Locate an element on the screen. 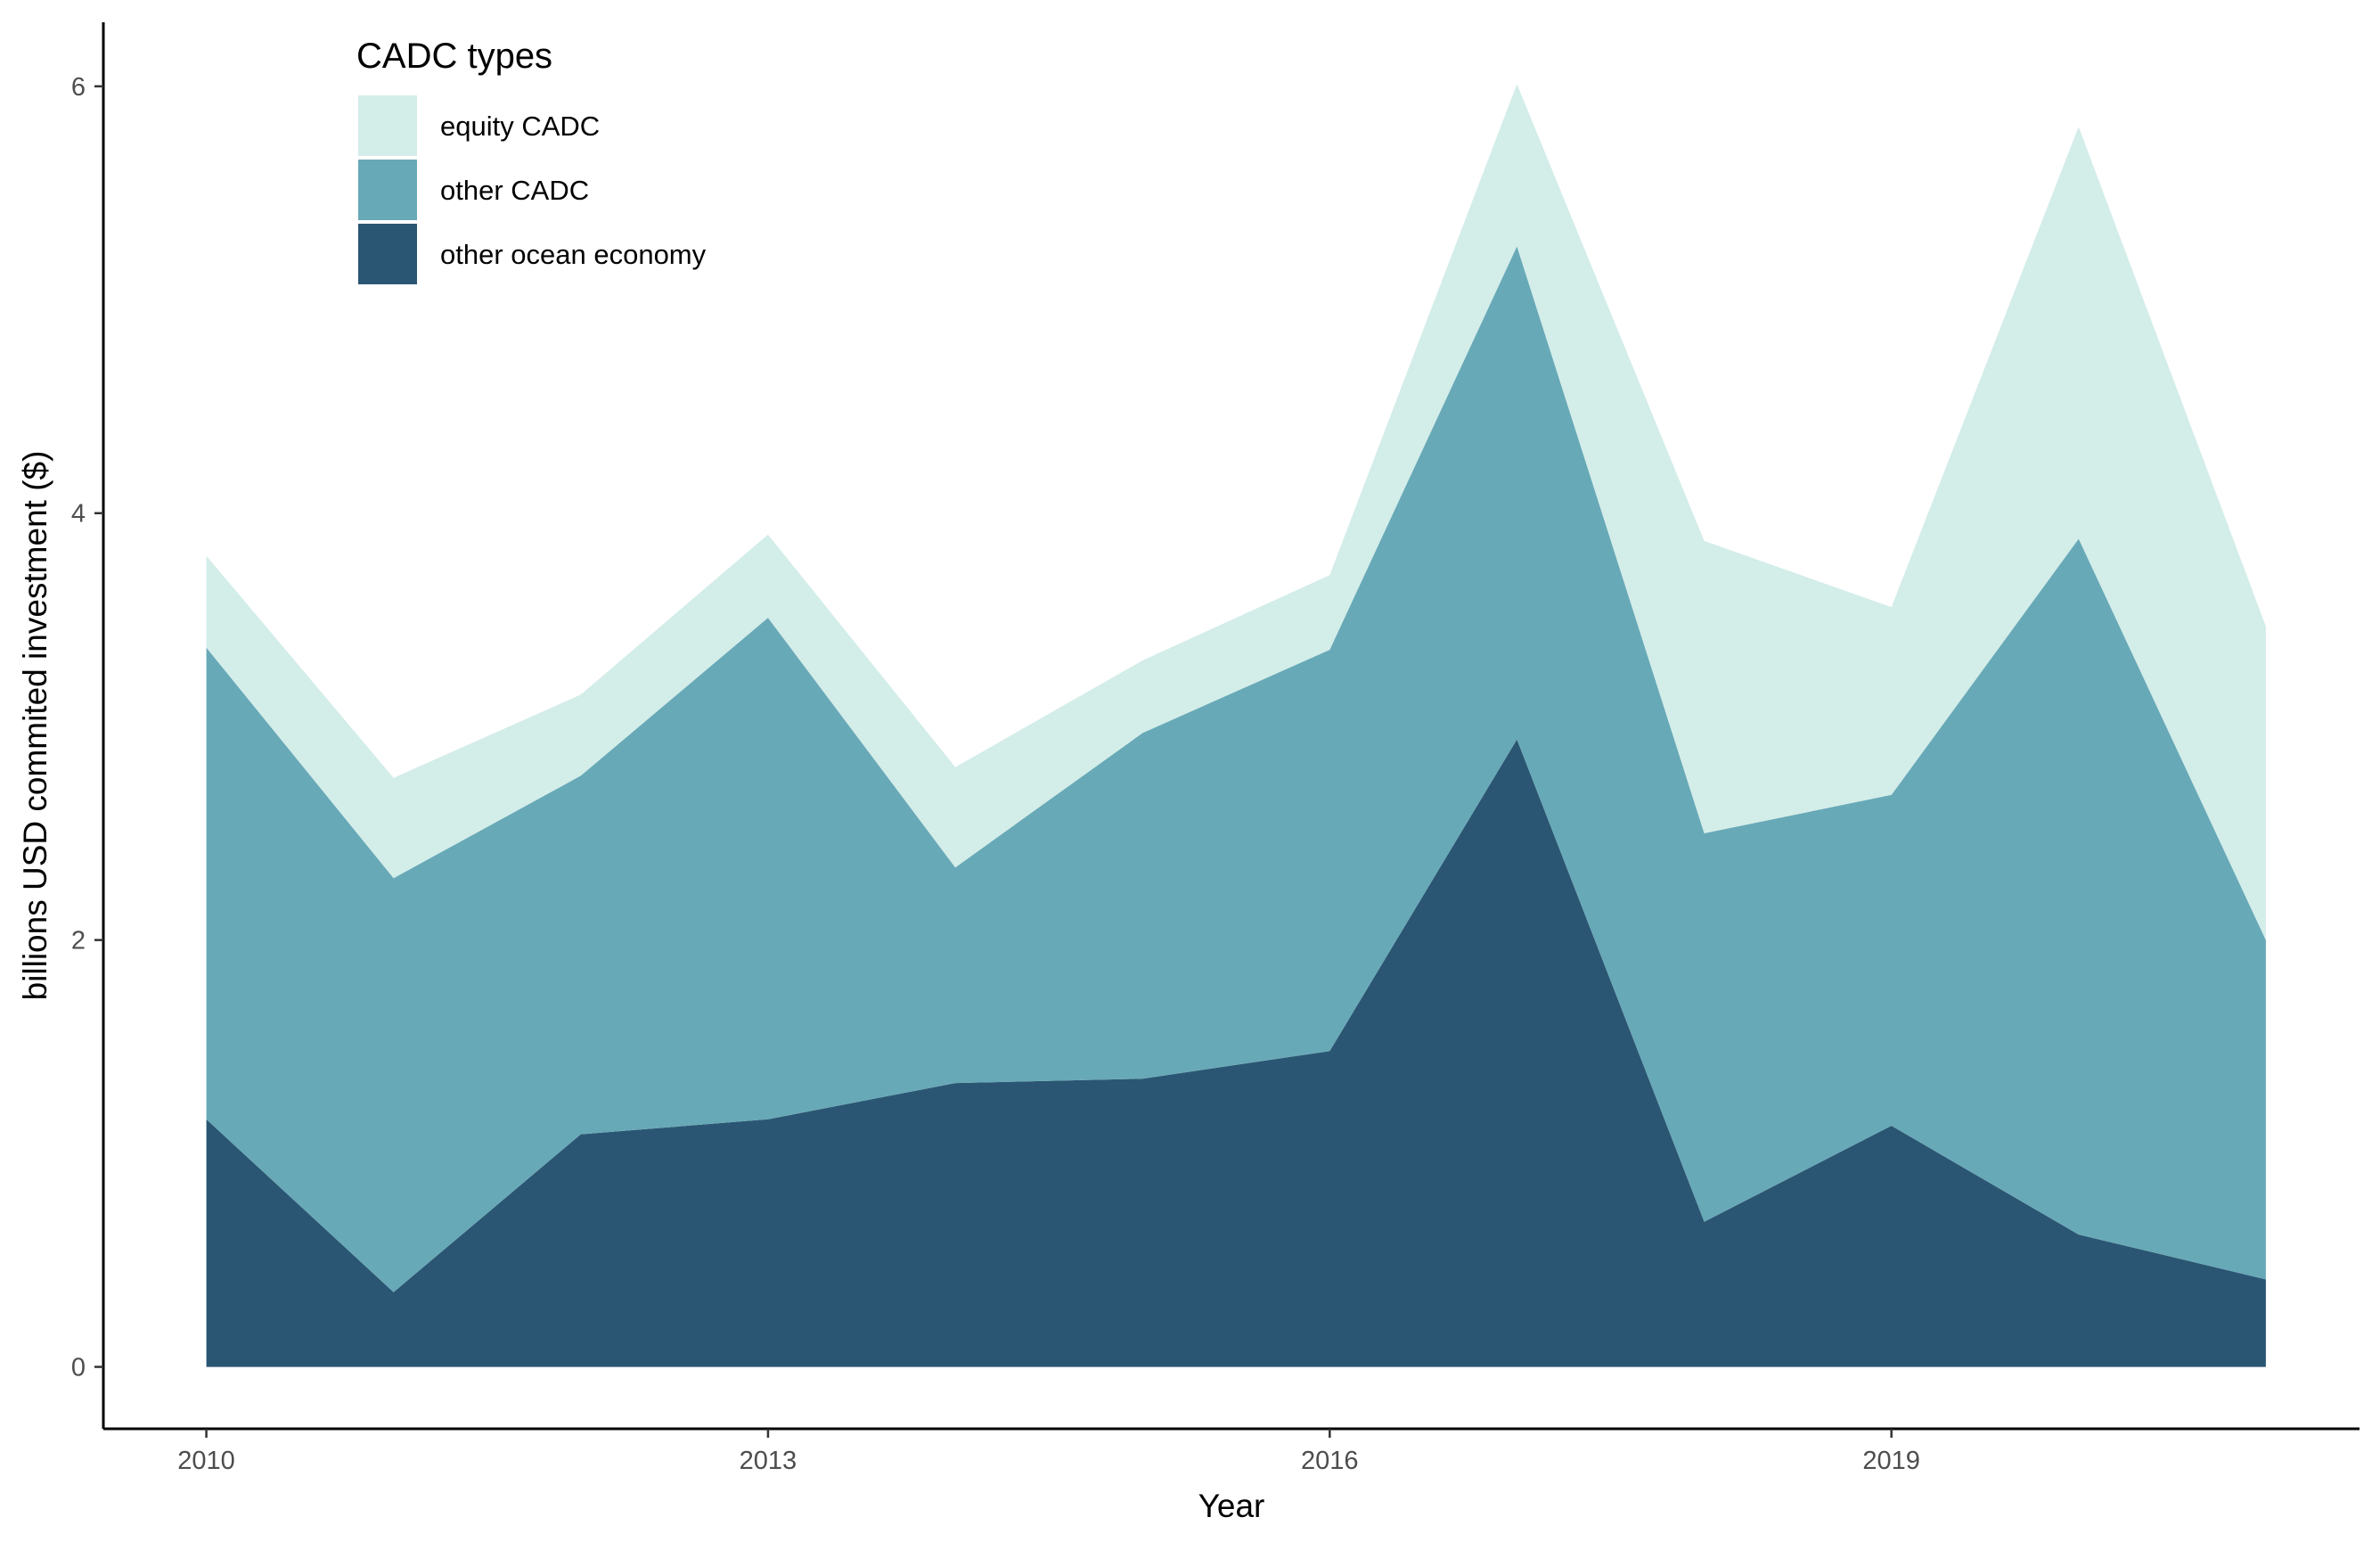  legend-key-other-ocean-economy is located at coordinates (388, 254).